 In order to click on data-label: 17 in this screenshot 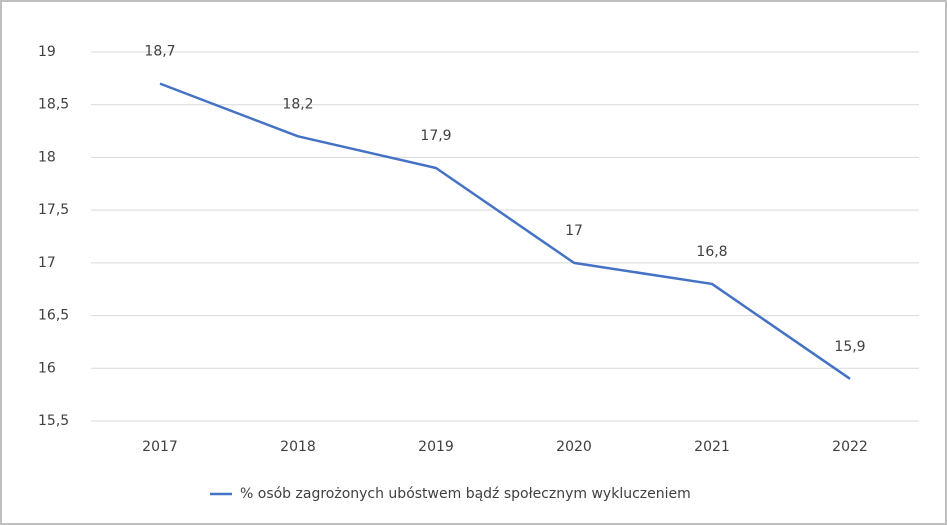, I will do `click(574, 231)`.